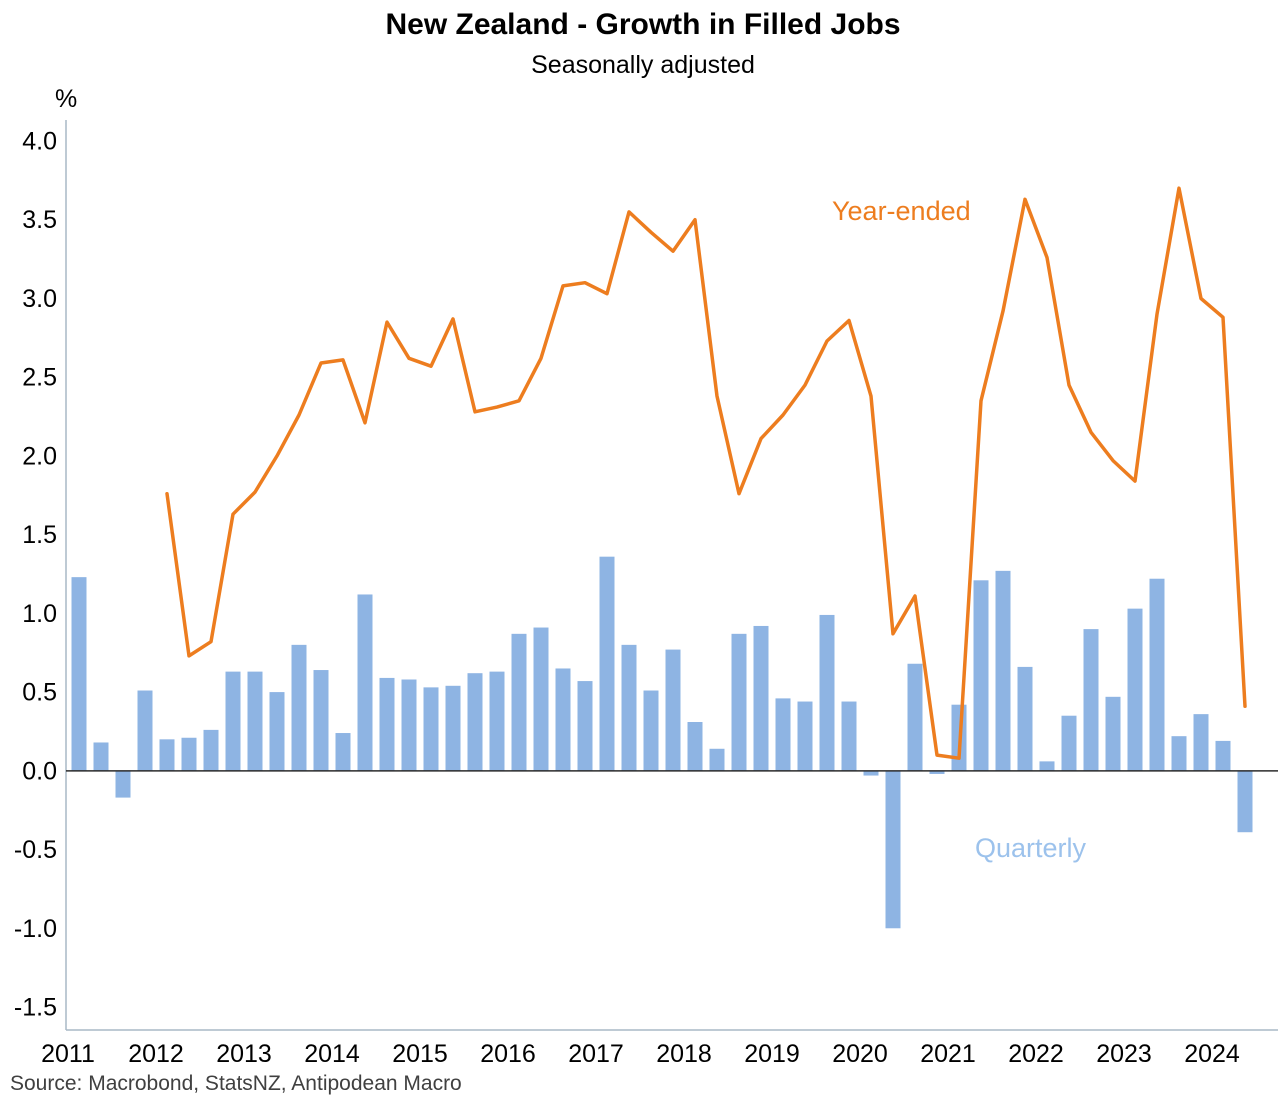 This screenshot has width=1286, height=1102. I want to click on y-tick-label: 1.0, so click(39, 614).